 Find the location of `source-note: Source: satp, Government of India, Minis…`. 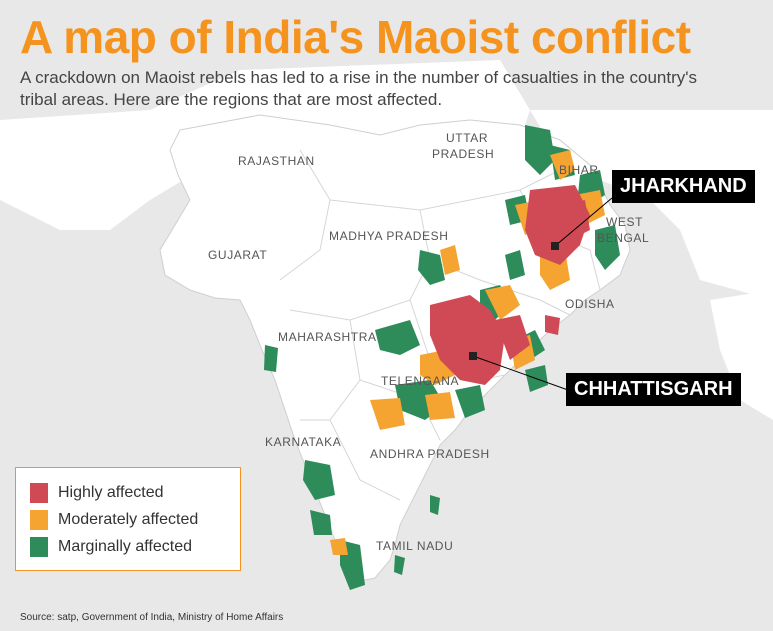

source-note: Source: satp, Government of India, Minis… is located at coordinates (152, 617).